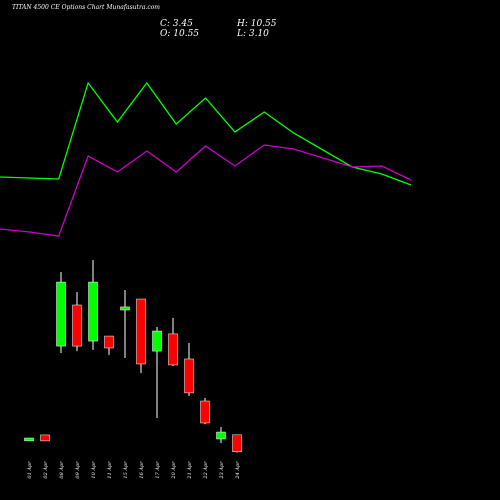 This screenshot has width=500, height=500. I want to click on x-tick-label: 23 Apr, so click(222, 470).